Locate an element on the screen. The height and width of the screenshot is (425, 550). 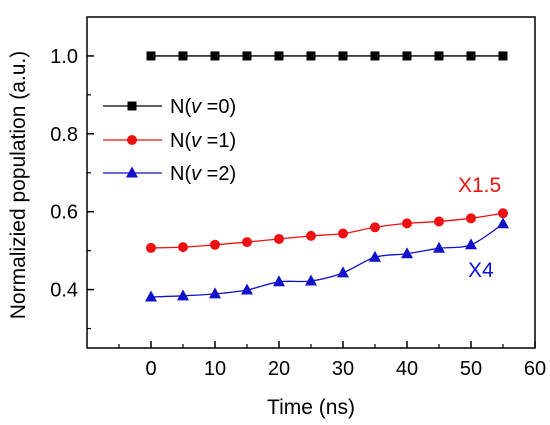
x-tick-label: 40 is located at coordinates (407, 369).